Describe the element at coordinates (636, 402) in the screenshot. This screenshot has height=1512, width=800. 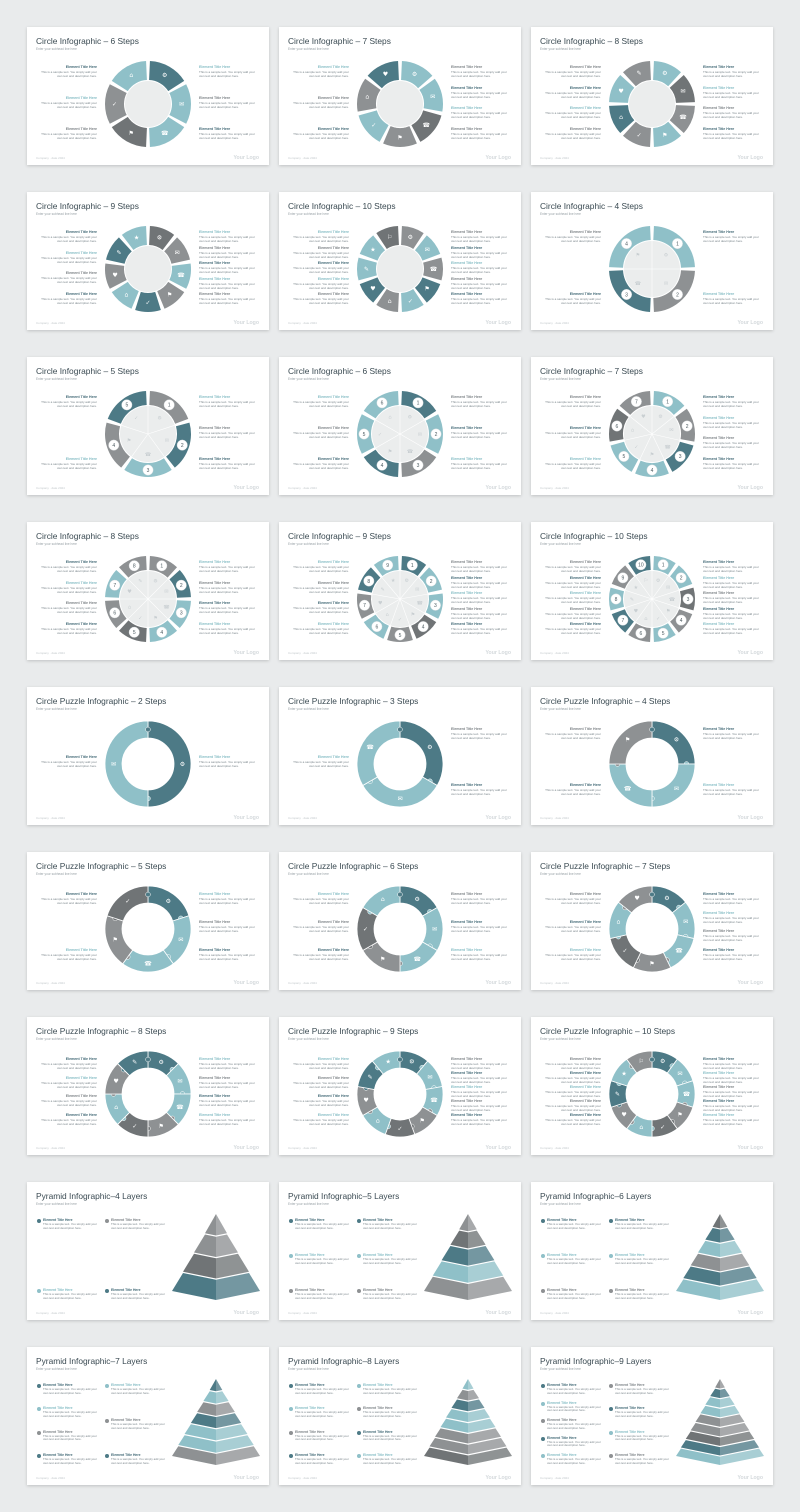
I see `svg-text: 7` at that location.